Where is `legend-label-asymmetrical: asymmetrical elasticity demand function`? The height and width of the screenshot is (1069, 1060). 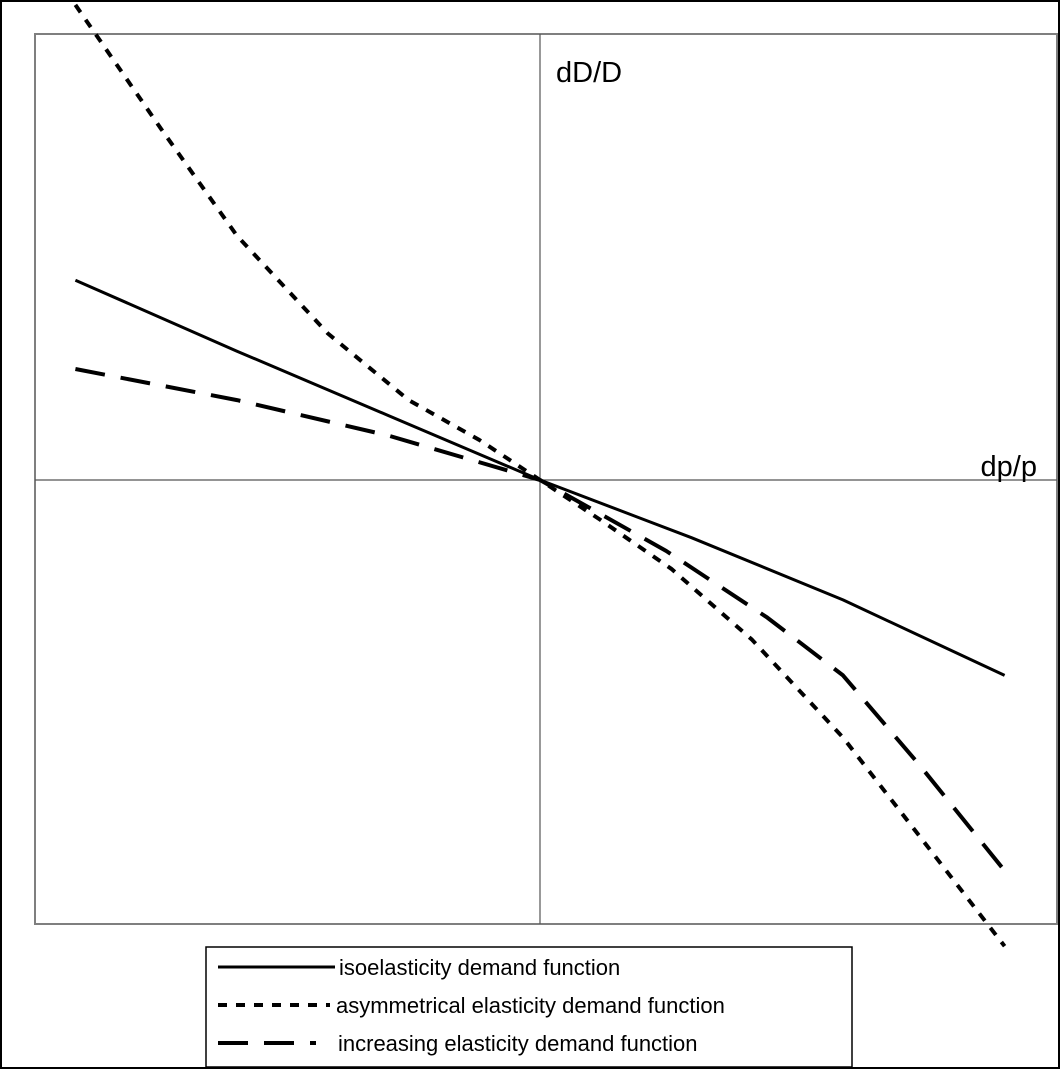 legend-label-asymmetrical: asymmetrical elasticity demand function is located at coordinates (530, 1005).